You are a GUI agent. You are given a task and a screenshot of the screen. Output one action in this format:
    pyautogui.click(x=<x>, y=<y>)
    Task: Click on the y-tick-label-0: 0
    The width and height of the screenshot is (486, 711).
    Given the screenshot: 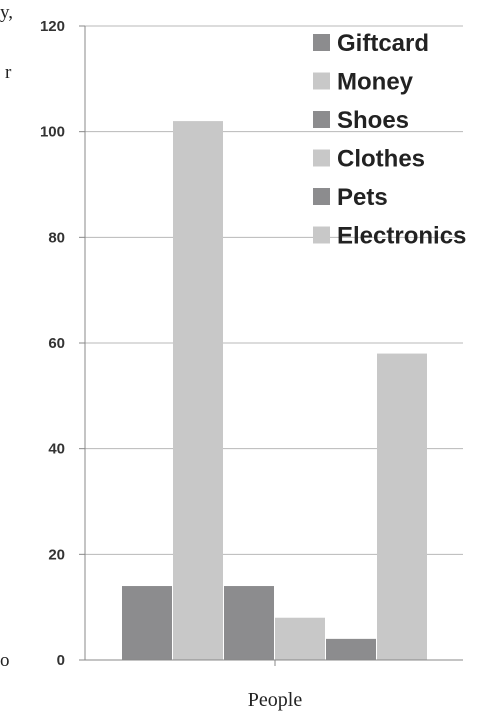 What is the action you would take?
    pyautogui.click(x=61, y=660)
    